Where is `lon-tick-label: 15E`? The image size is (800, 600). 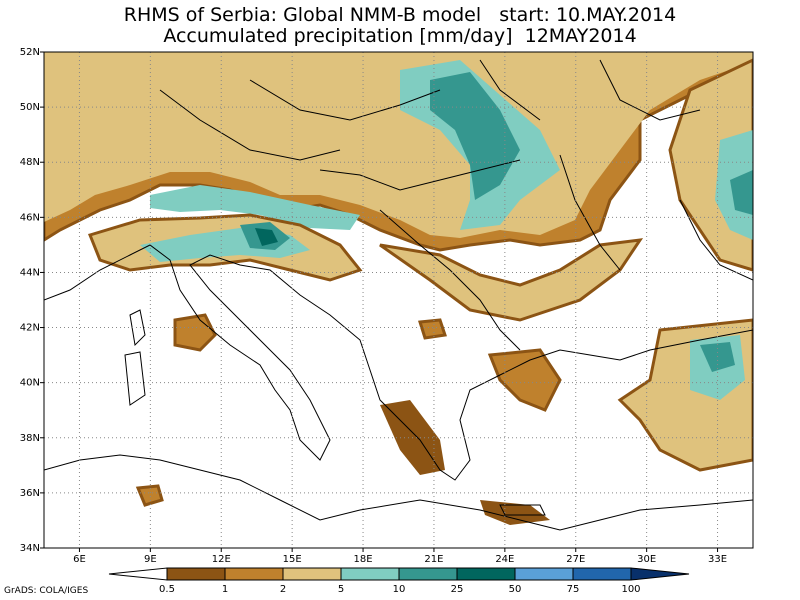 lon-tick-label: 15E is located at coordinates (292, 559).